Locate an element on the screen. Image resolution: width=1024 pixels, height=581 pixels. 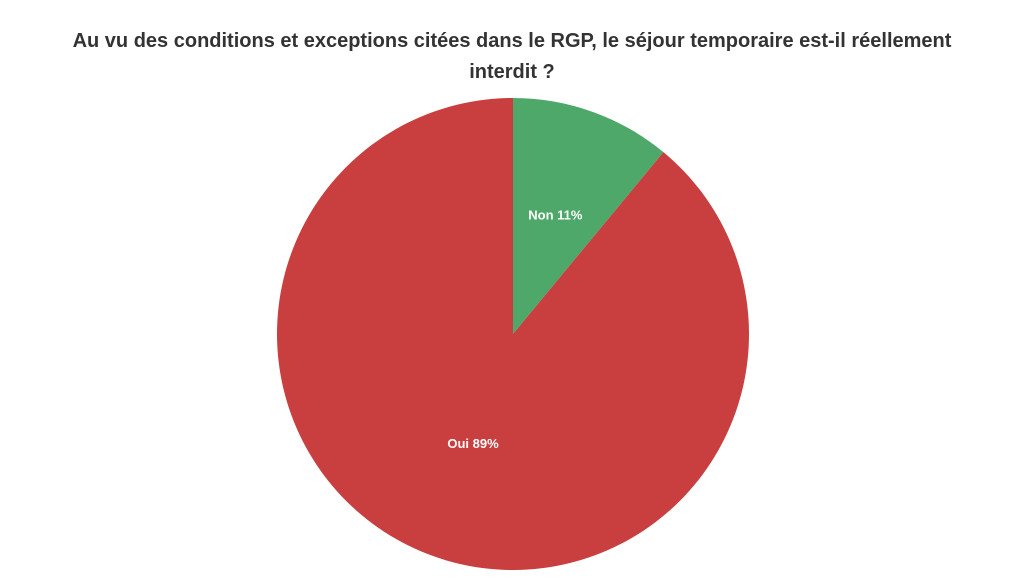
slice-value-label: 89% is located at coordinates (486, 443).